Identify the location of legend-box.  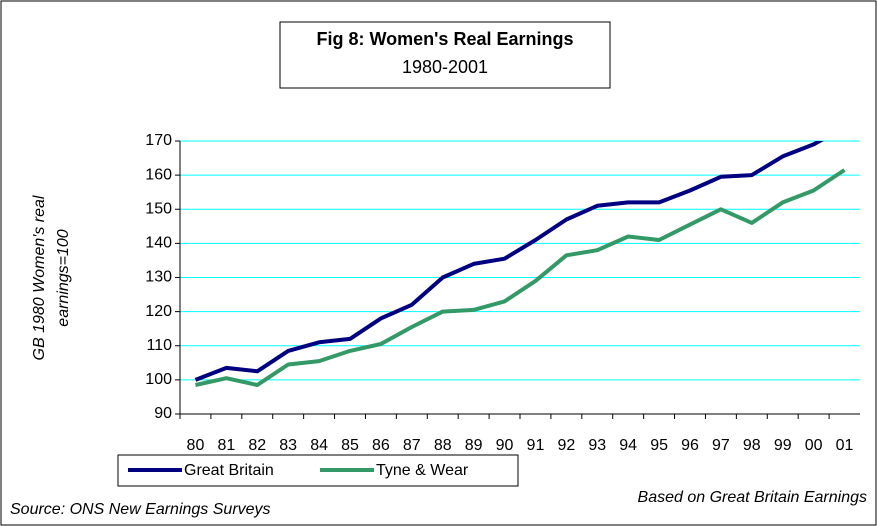
(318, 470).